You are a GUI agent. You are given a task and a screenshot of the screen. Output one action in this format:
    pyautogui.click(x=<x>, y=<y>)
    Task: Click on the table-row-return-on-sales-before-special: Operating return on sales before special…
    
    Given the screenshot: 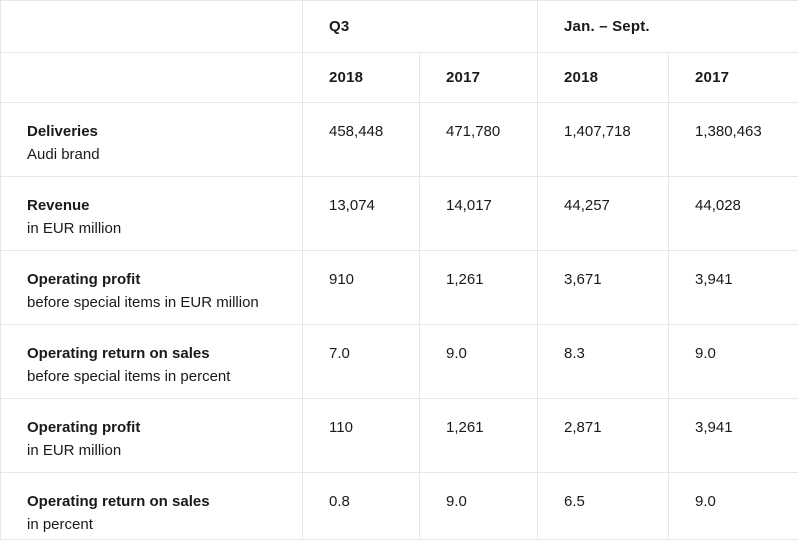 What is the action you would take?
    pyautogui.click(x=399, y=361)
    